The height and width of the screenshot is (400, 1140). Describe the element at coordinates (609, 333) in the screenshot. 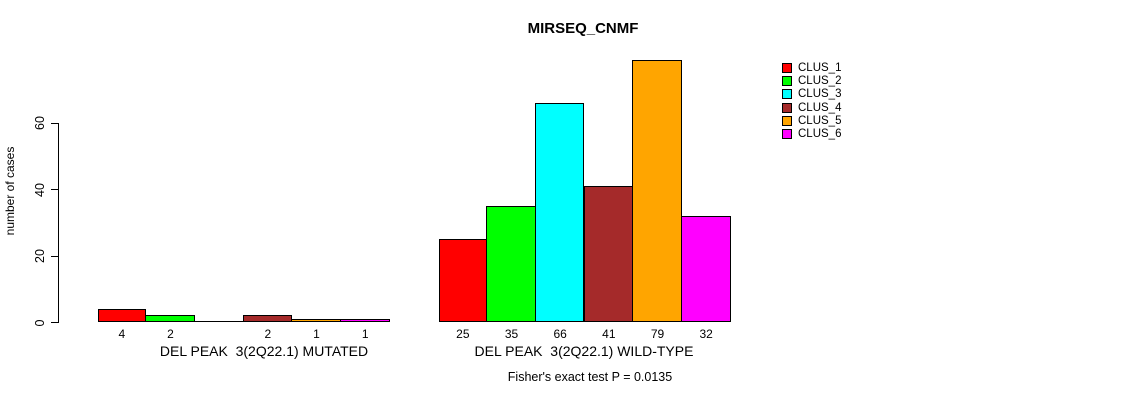

I see `bar-value-label: 41` at that location.